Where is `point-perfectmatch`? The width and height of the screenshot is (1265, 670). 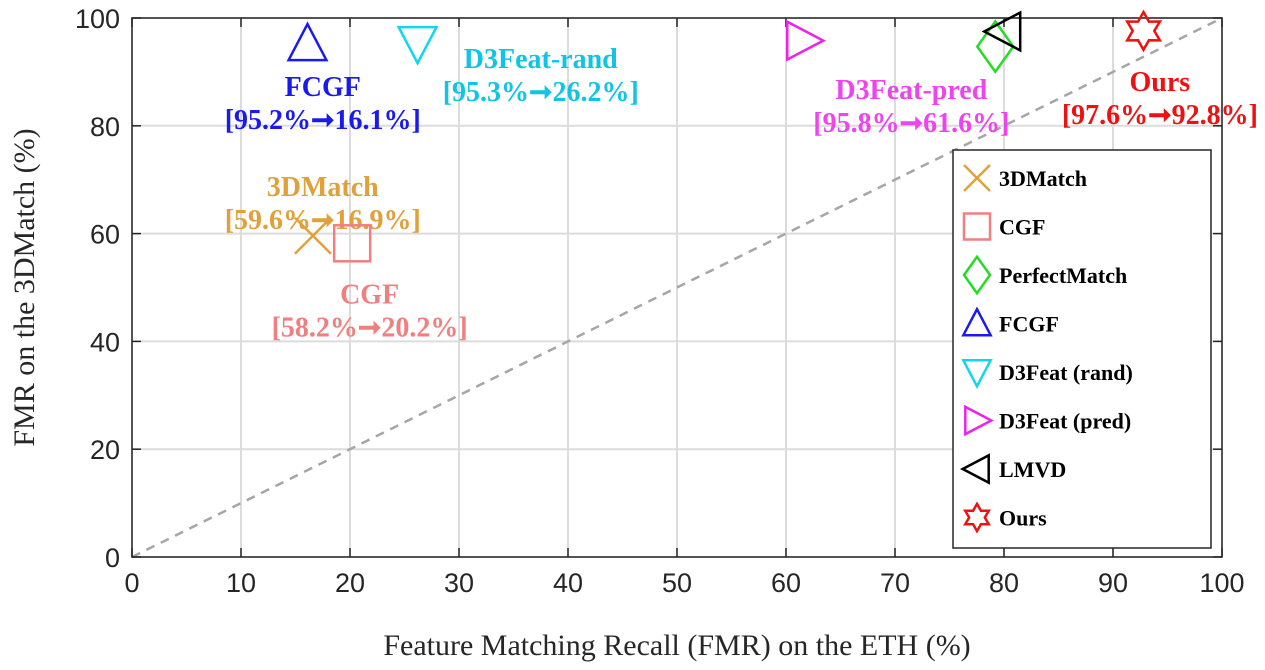 point-perfectmatch is located at coordinates (995, 46).